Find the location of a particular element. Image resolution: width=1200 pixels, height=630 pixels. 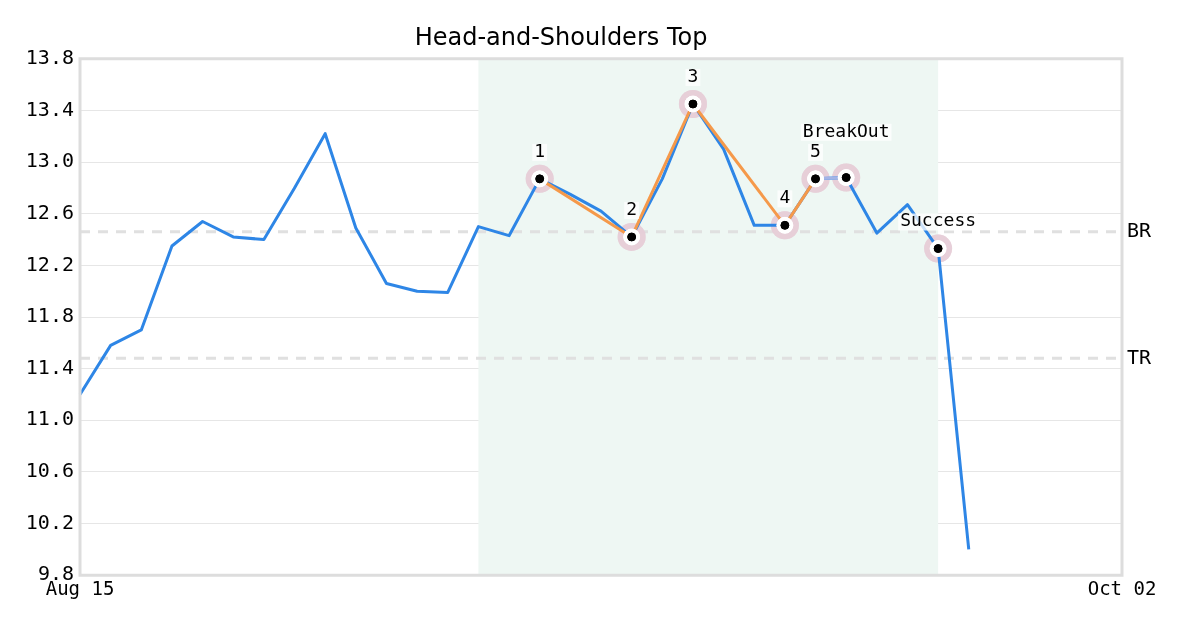

chart-title: Head-and-Shoulders Top is located at coordinates (561, 36).